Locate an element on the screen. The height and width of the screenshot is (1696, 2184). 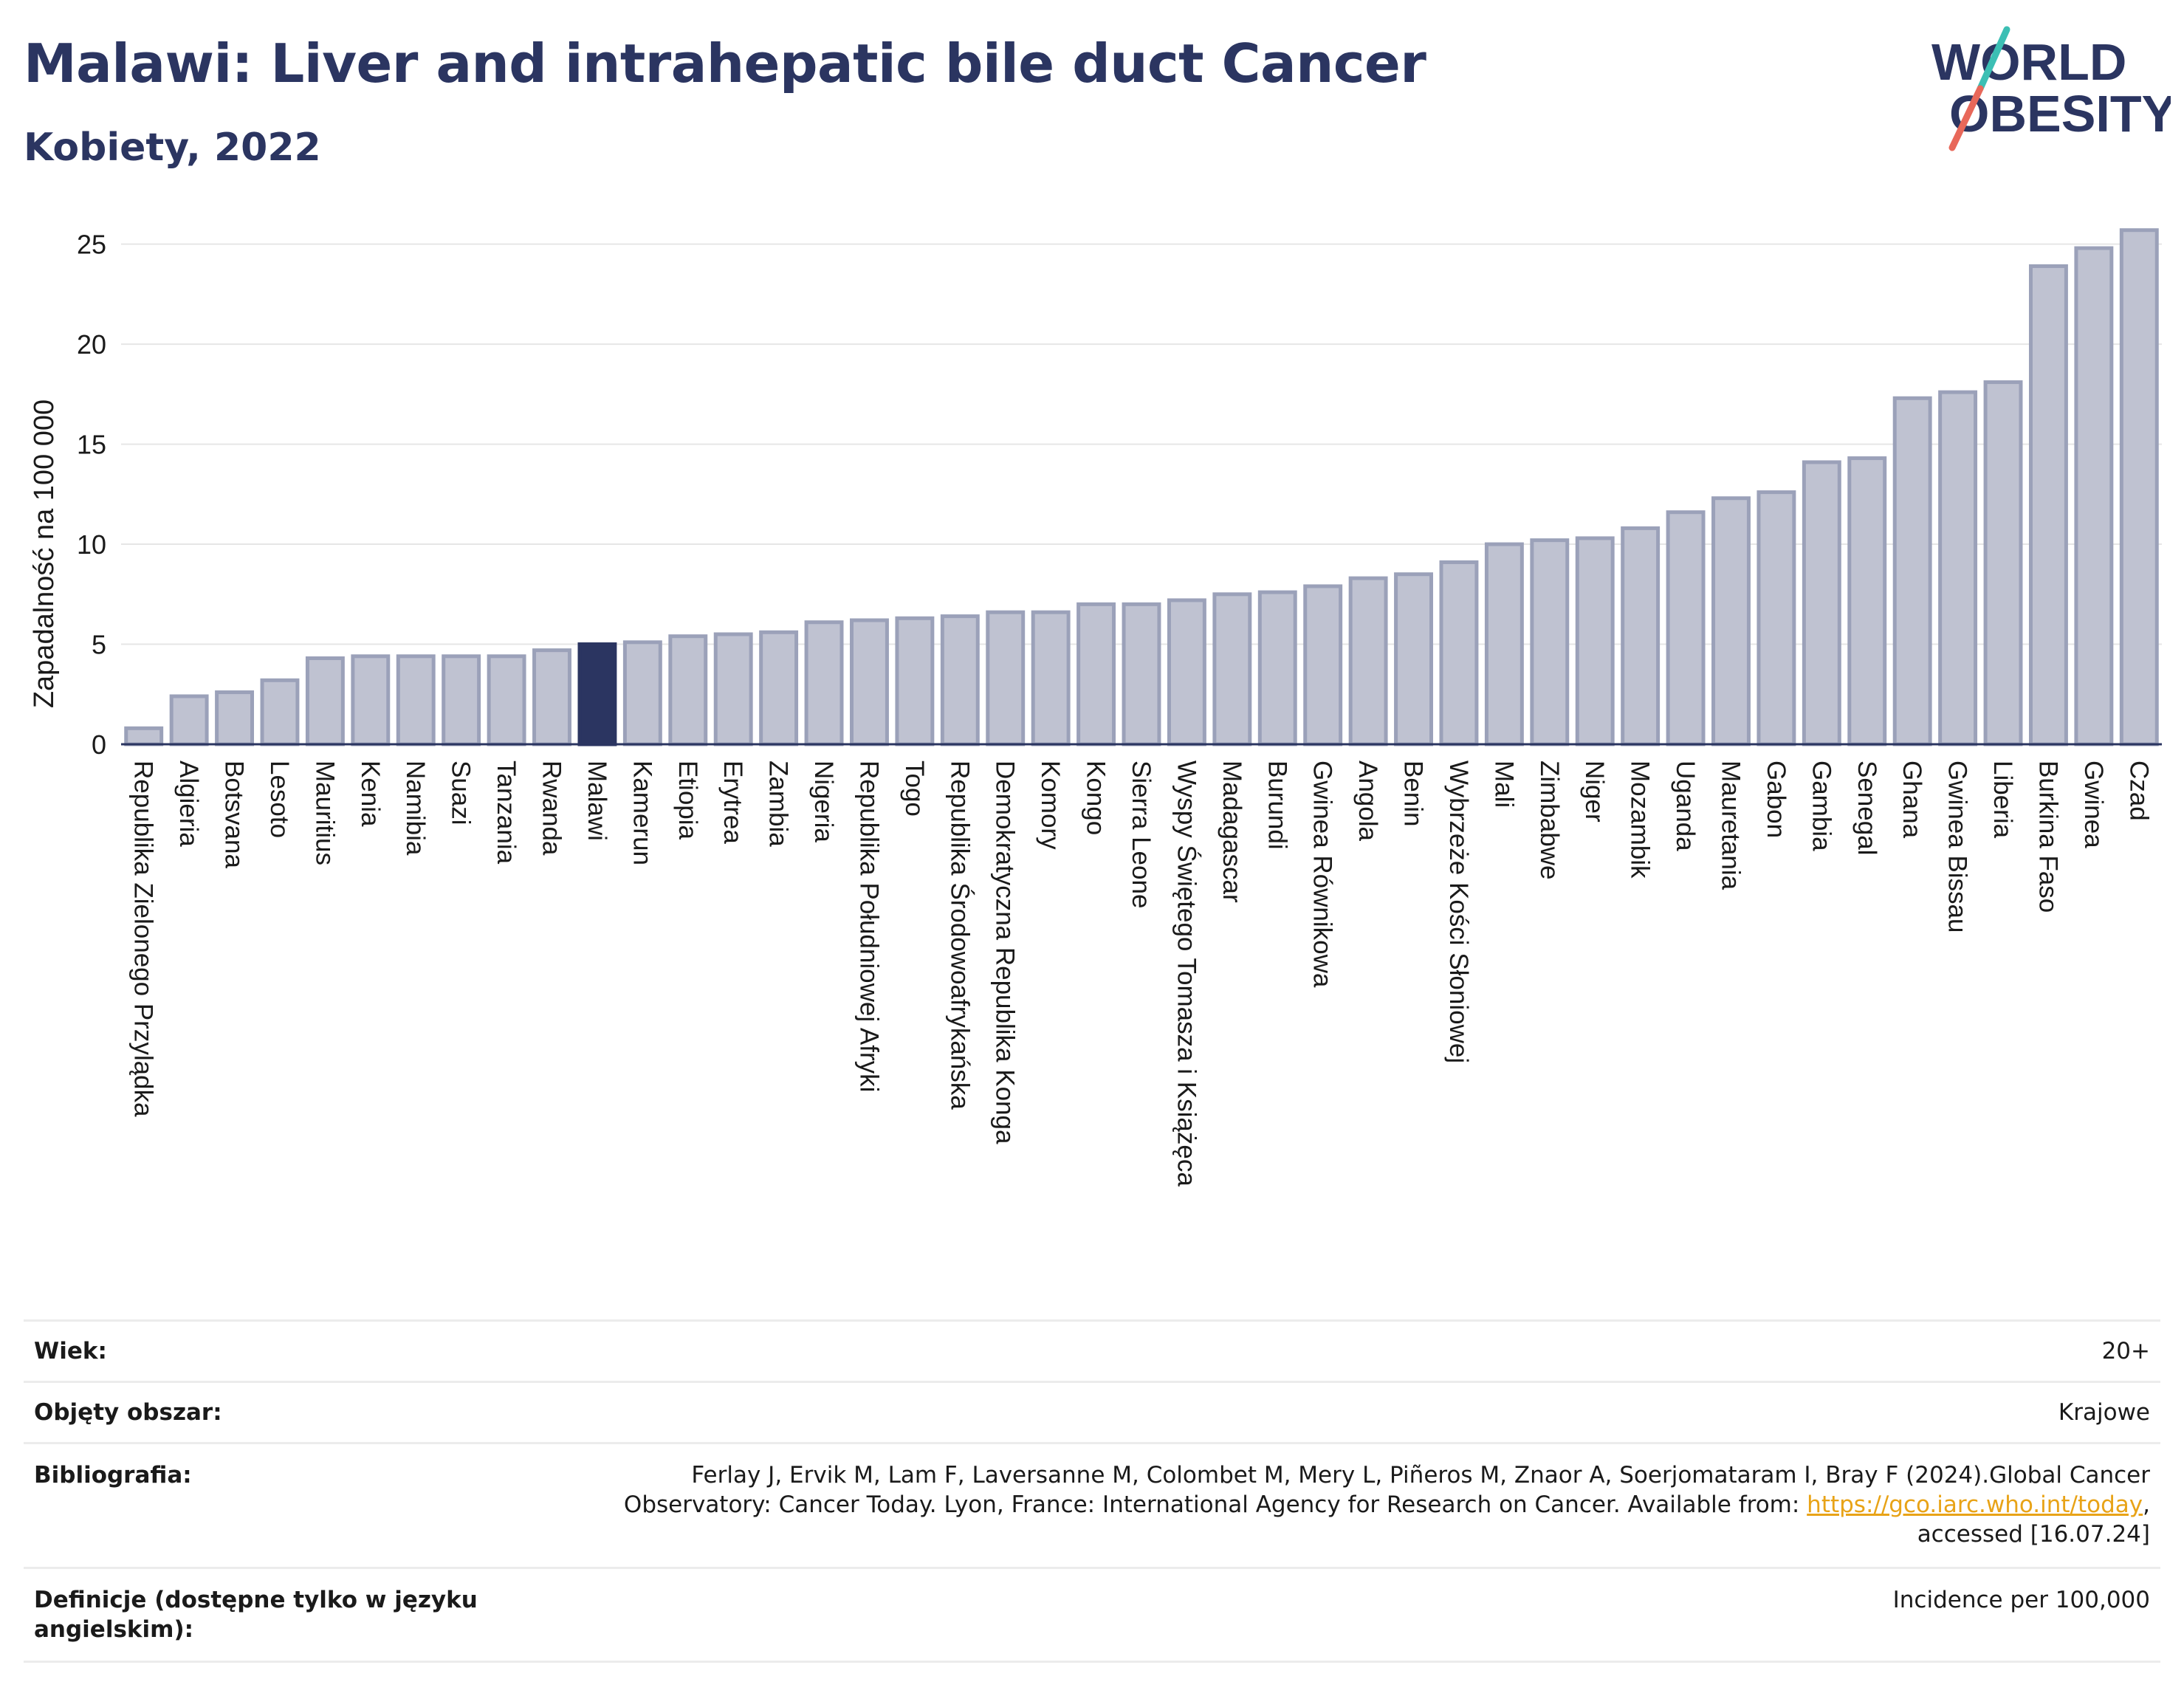
x-tick-label: Togo is located at coordinates (914, 789).